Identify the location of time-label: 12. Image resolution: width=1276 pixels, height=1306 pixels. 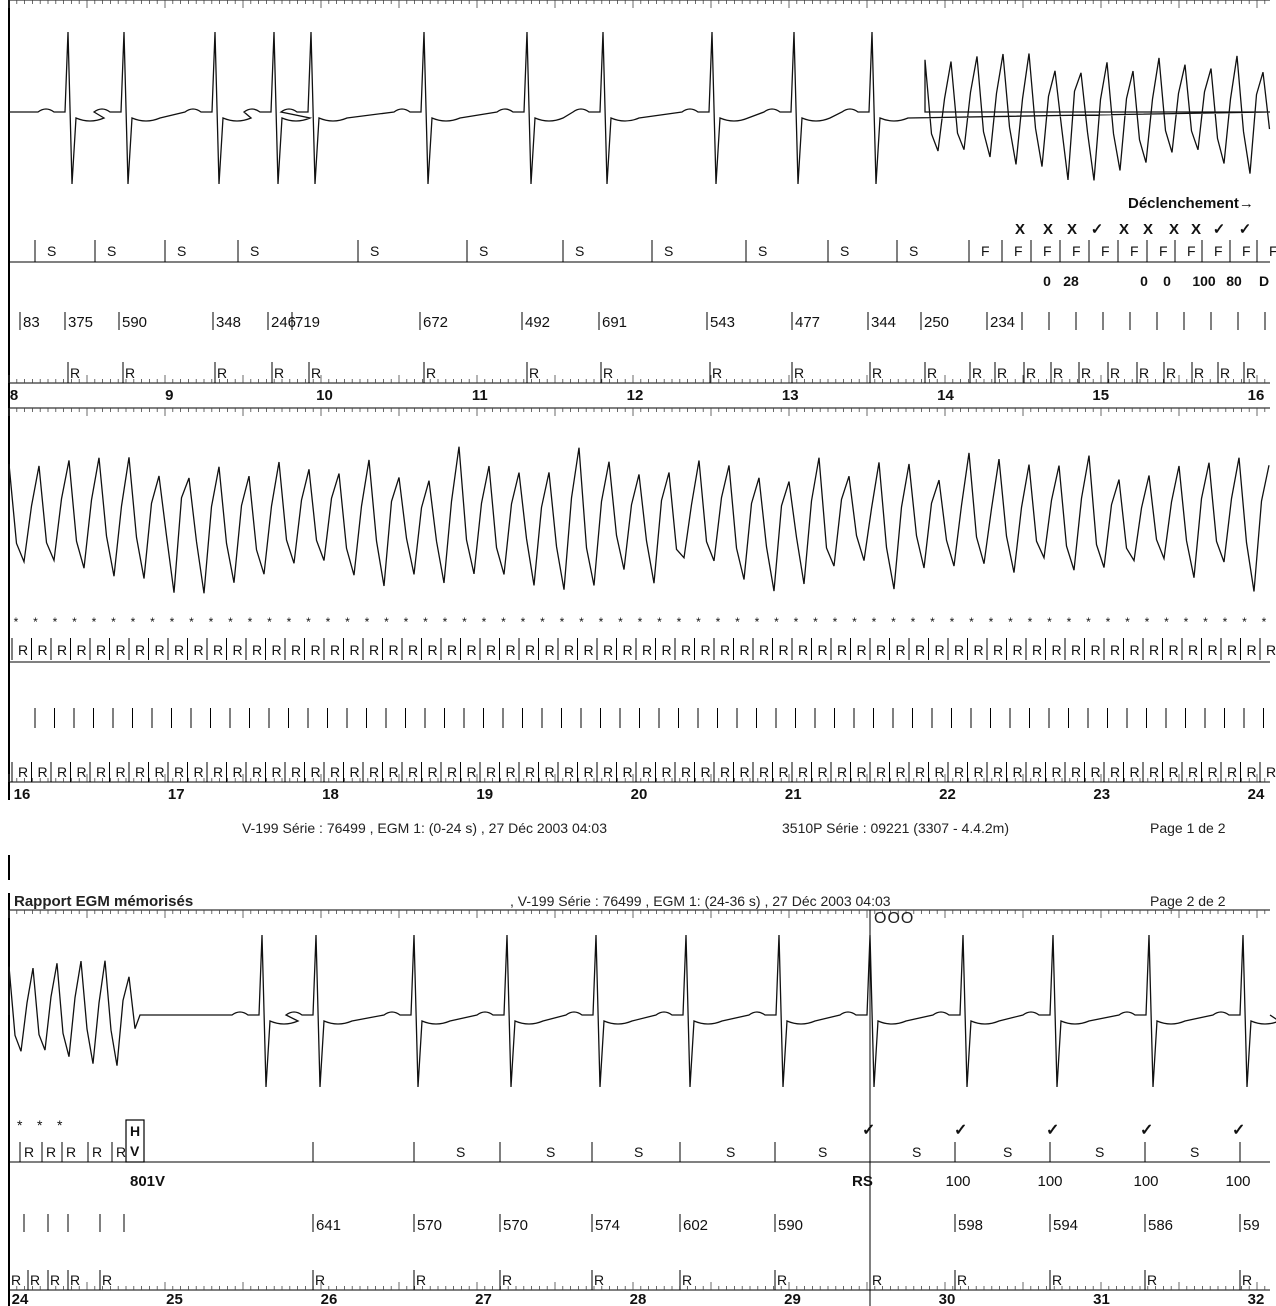
(635, 395).